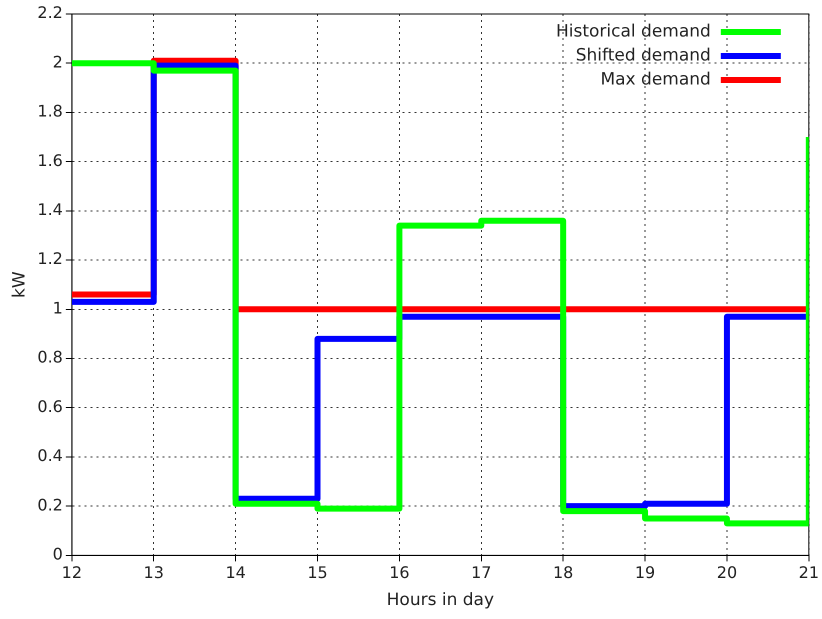  I want to click on y-tick-label: 1.6, so click(50, 160).